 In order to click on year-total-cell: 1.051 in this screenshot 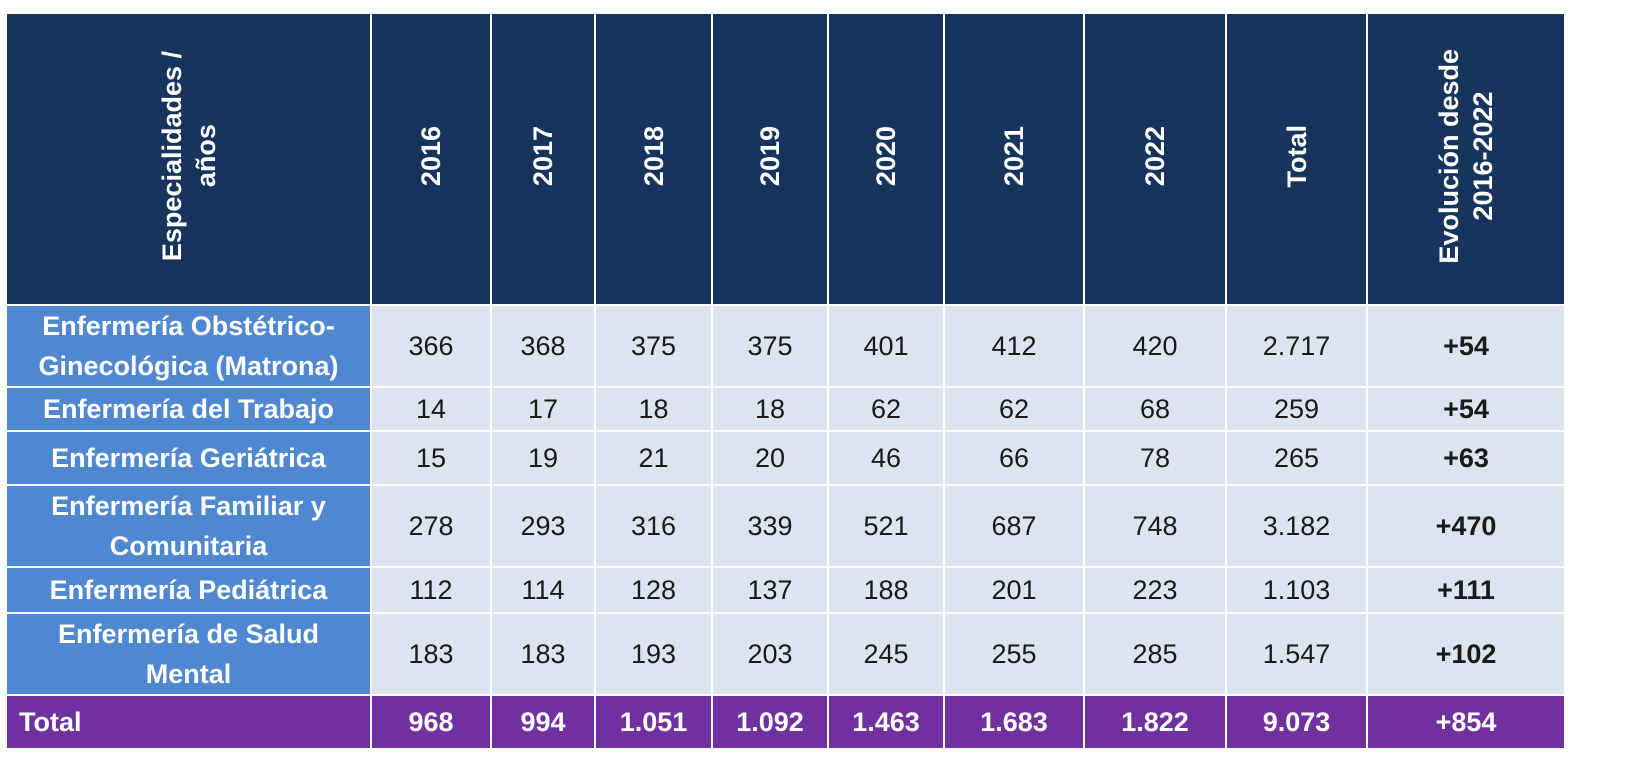, I will do `click(653, 722)`.